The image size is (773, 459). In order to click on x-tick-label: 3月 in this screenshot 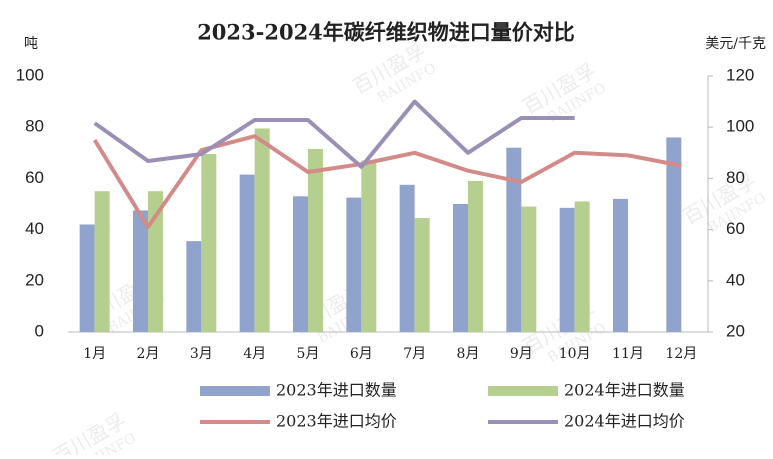, I will do `click(201, 354)`.